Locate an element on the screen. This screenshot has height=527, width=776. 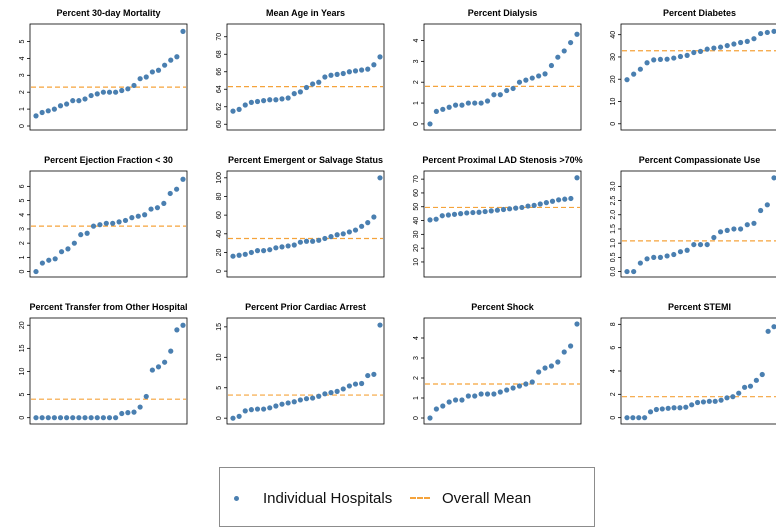
panel-title: Percent Emergent or Salvage Status is located at coordinates (305, 160).